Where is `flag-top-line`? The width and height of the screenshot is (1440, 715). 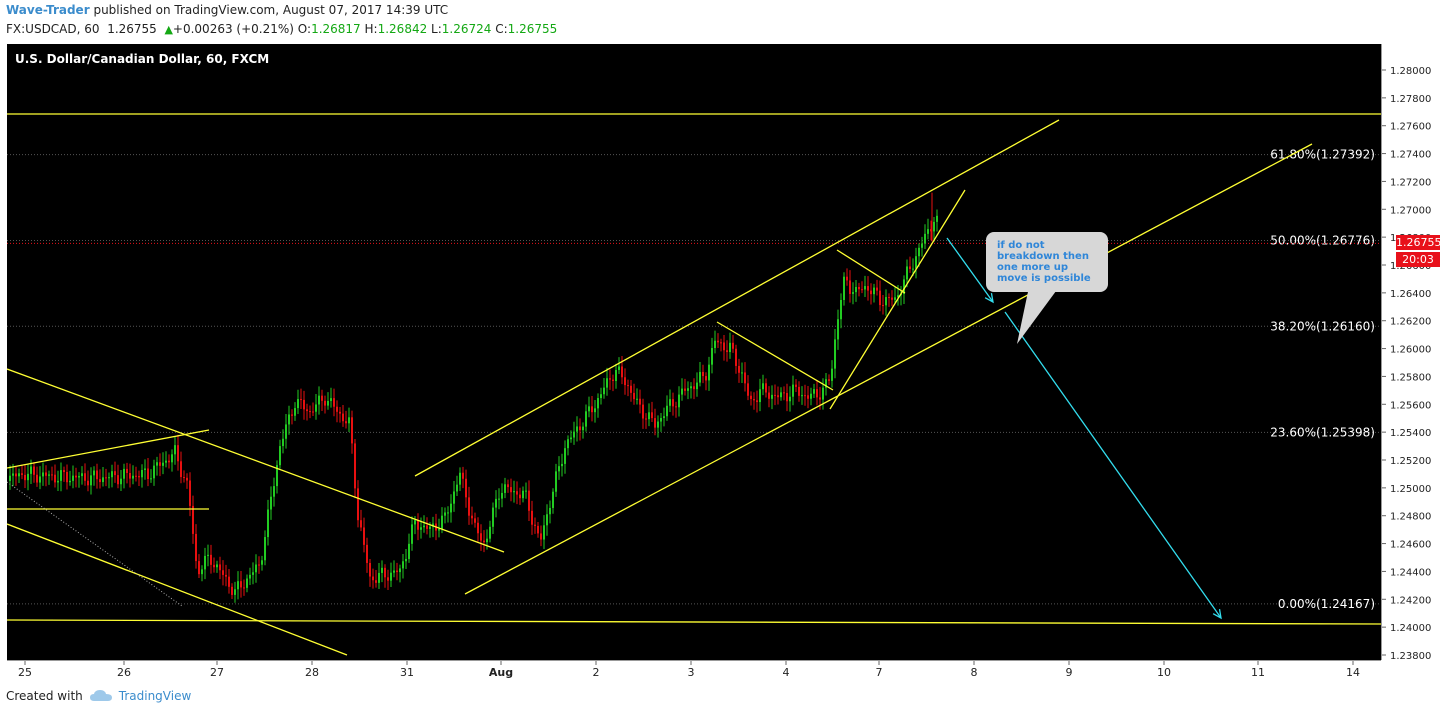 flag-top-line is located at coordinates (871, 271).